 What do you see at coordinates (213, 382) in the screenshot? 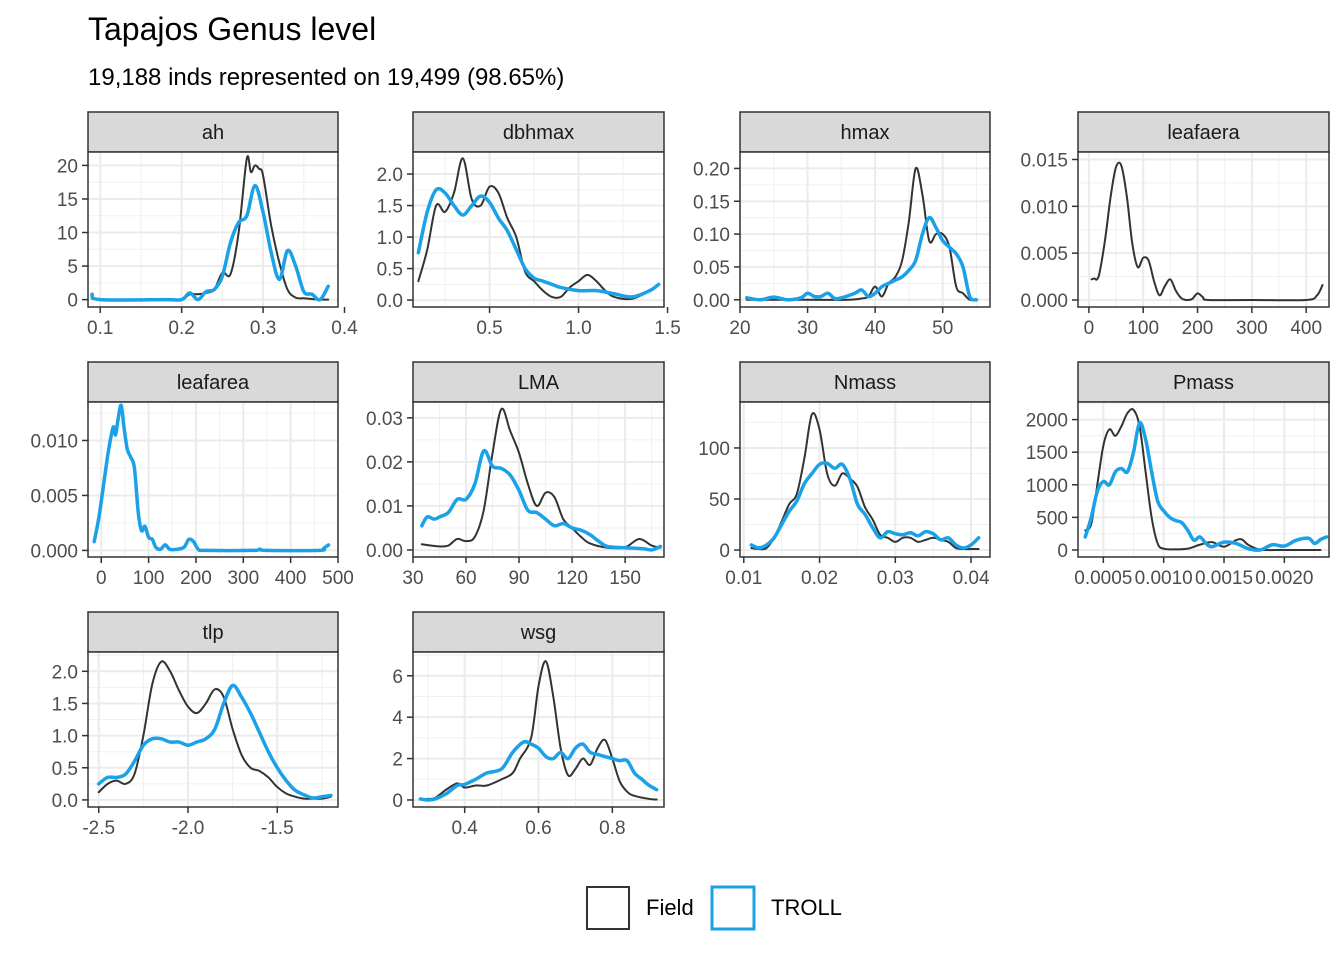
I see `strip-leafarea` at bounding box center [213, 382].